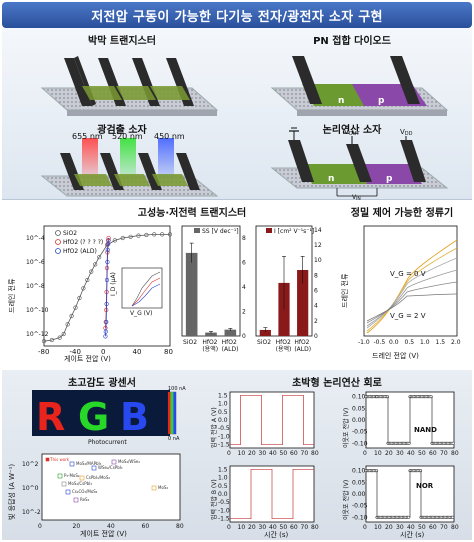  Describe the element at coordinates (11, 492) in the screenshot. I see `responsivity-ylabel: 빛 응답성 (A W⁻¹)` at that location.